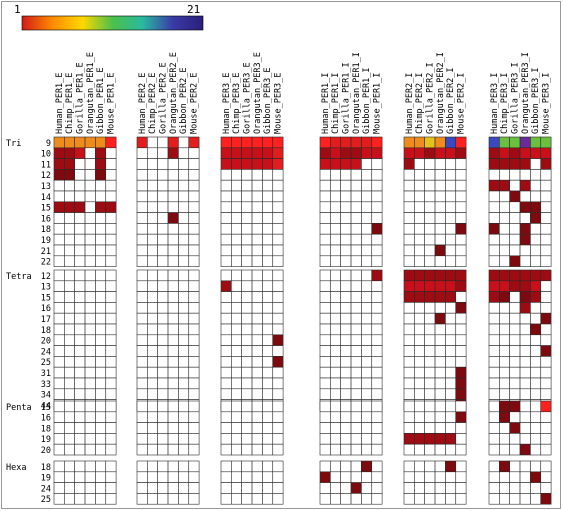 This screenshot has width=563, height=511. What do you see at coordinates (46, 342) in the screenshot?
I see `row-label: 20` at bounding box center [46, 342].